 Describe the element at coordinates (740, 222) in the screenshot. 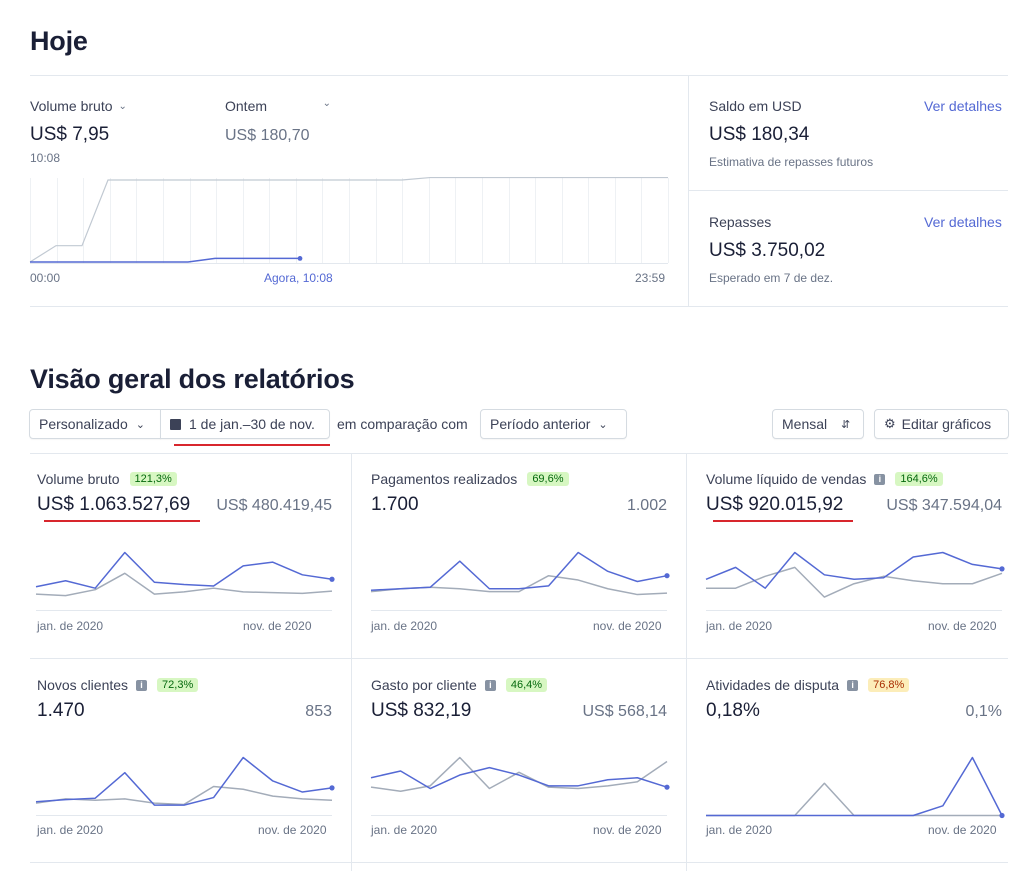

I see `payouts-label: Repasses` at that location.